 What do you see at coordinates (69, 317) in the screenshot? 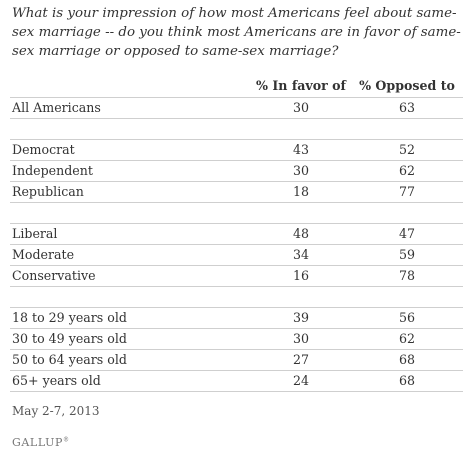
I see `row-label: 18 to 29 years old` at bounding box center [69, 317].